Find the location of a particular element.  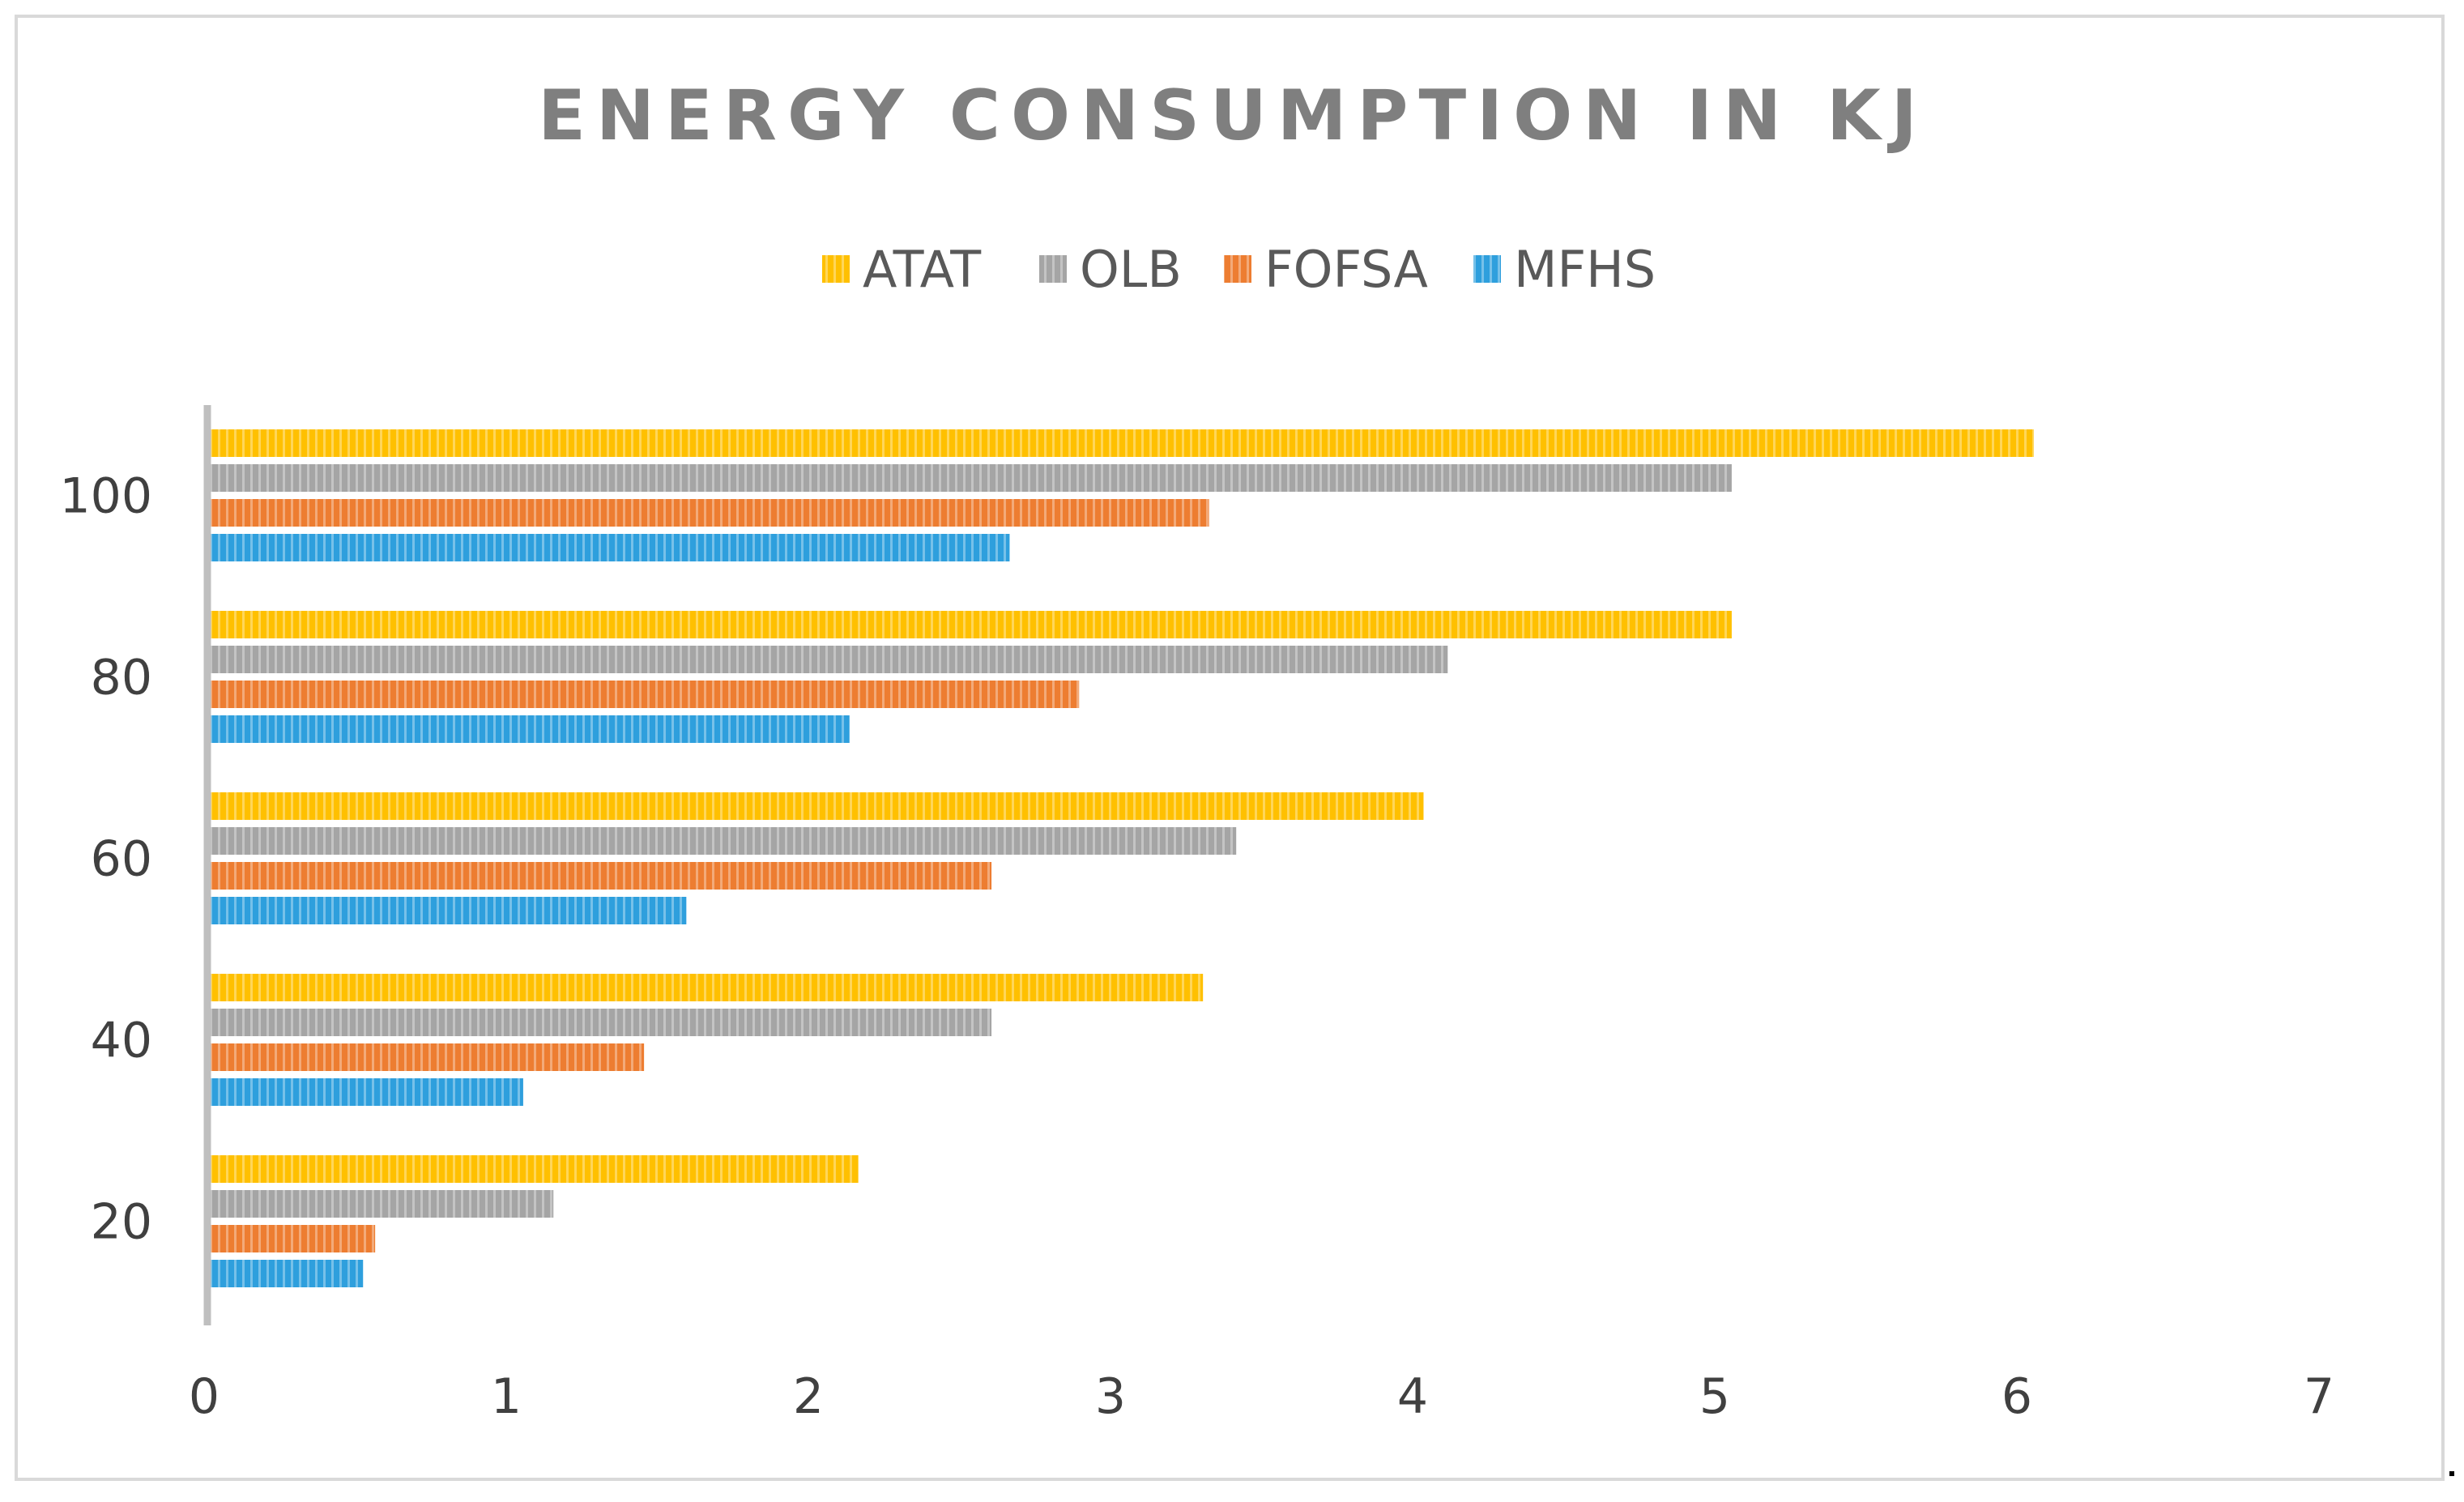

x-tick-label-7: 7 is located at coordinates (2319, 1396).